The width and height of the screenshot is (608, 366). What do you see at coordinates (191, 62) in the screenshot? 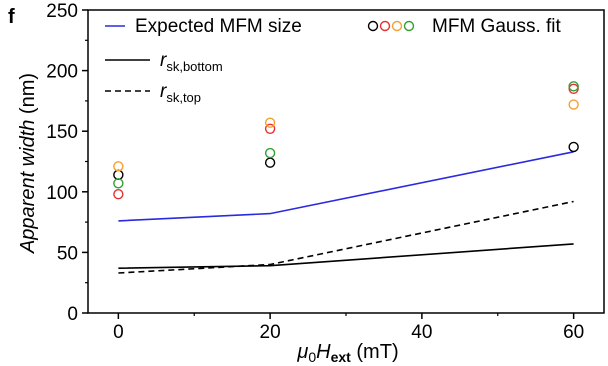
I see `legend-label-r-bottom: rsk,bottom` at bounding box center [191, 62].